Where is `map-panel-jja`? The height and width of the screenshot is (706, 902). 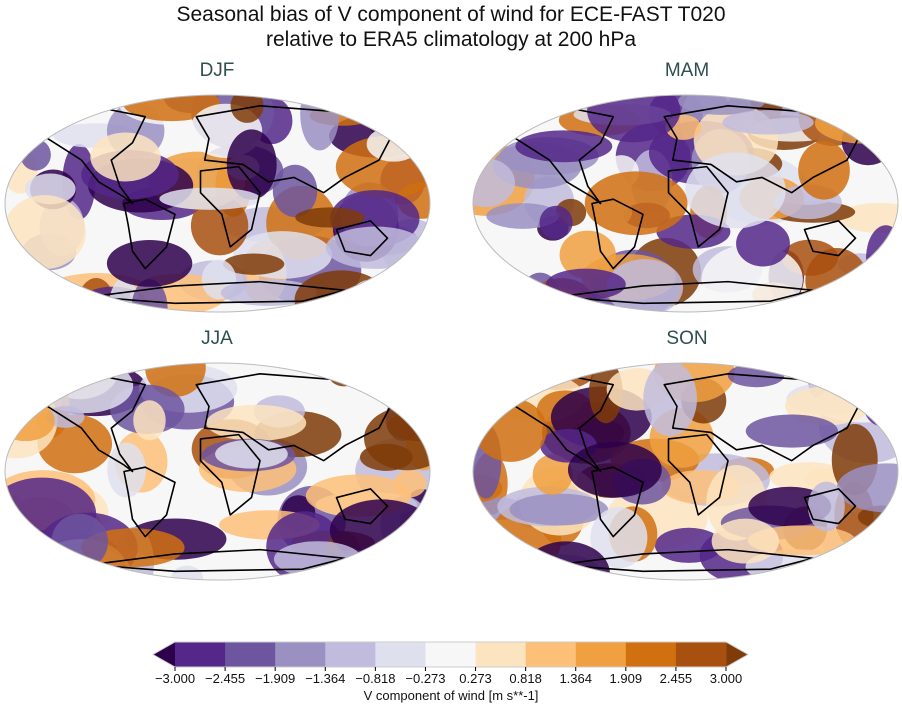
map-panel-jja is located at coordinates (217, 471).